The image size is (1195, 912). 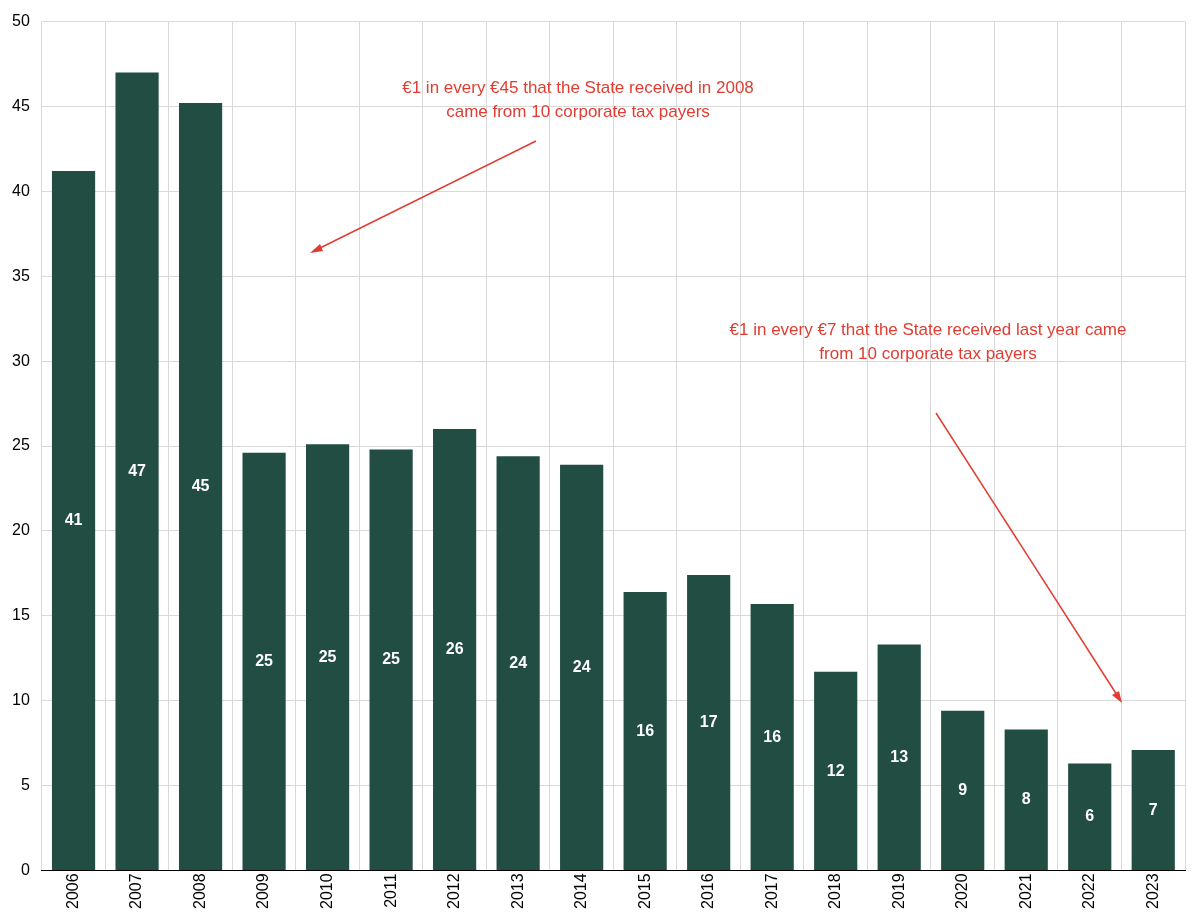 What do you see at coordinates (21, 275) in the screenshot?
I see `y-tick-label: 35` at bounding box center [21, 275].